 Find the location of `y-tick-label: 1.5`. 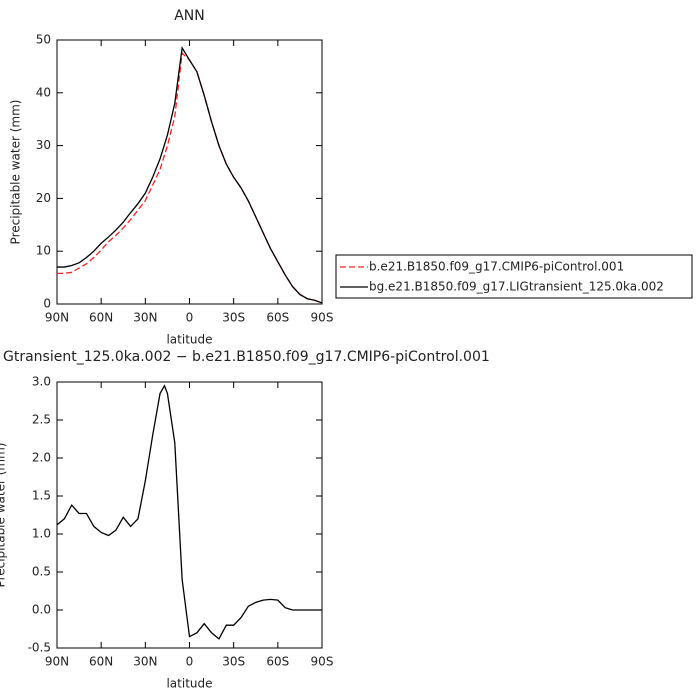

y-tick-label: 1.5 is located at coordinates (41, 496).